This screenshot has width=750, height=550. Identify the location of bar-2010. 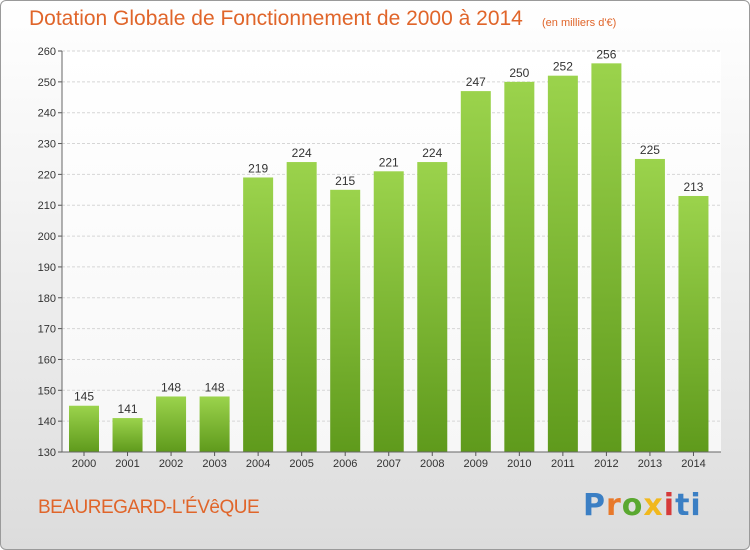
(519, 266).